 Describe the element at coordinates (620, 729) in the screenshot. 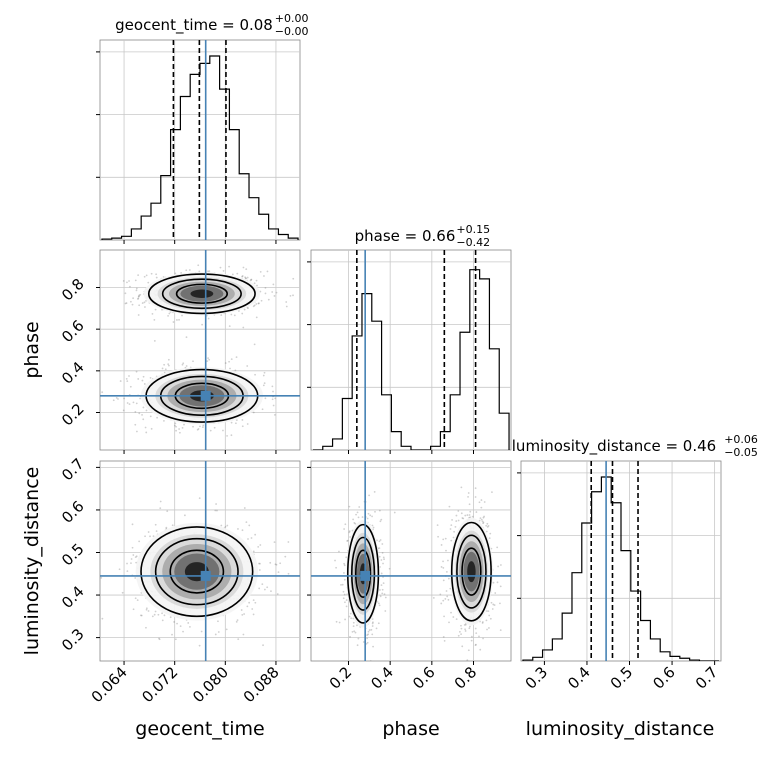

I see `x-axis-label-luminosity_distance: luminosity_distance` at that location.